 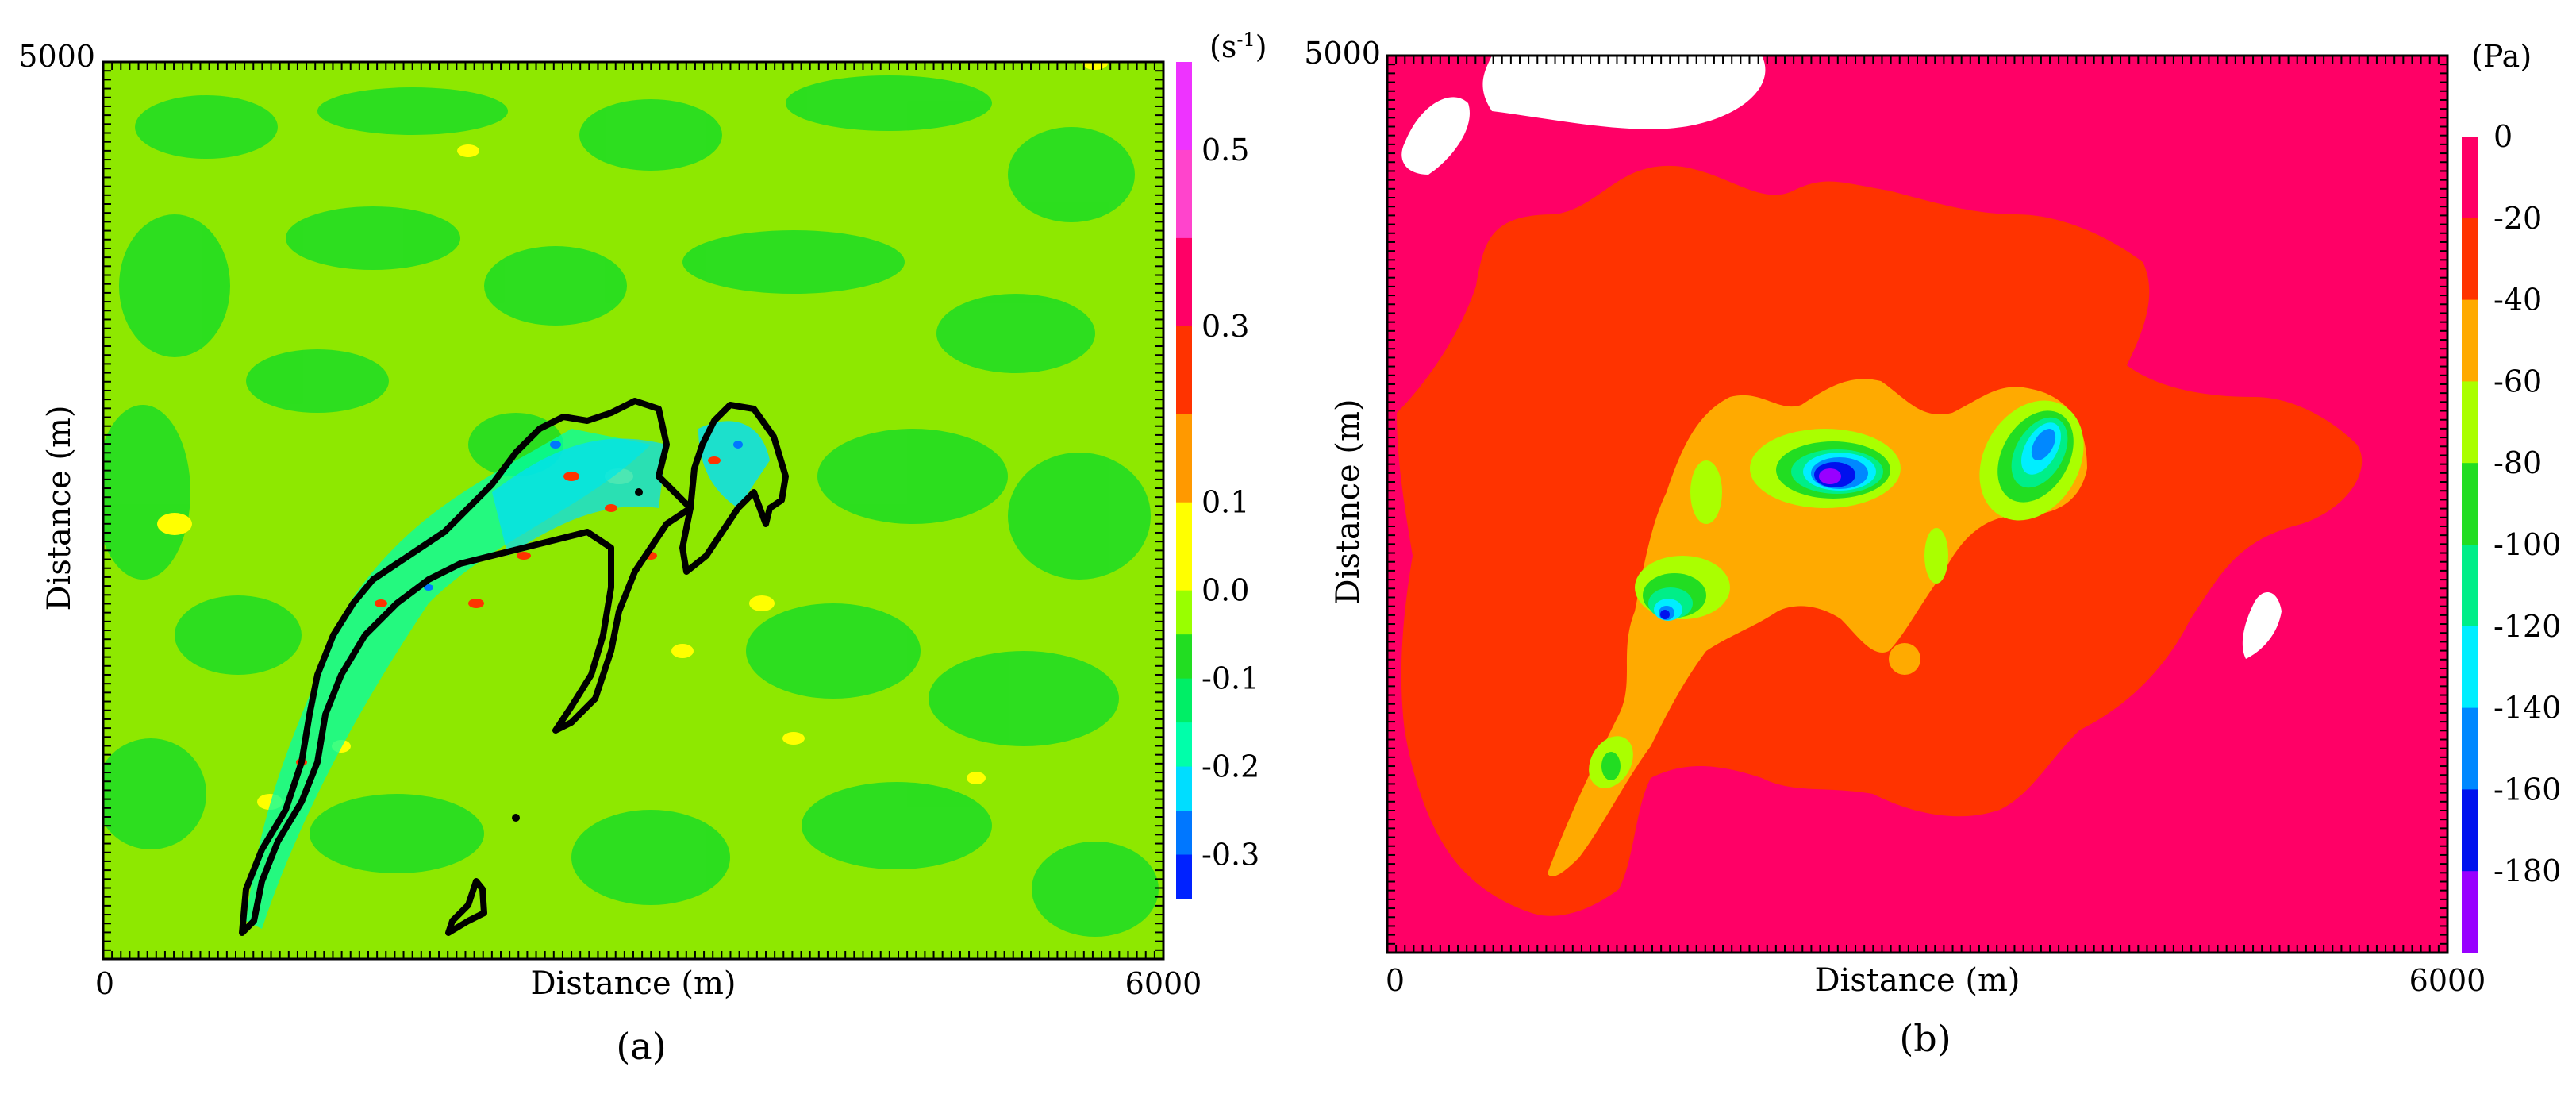 I want to click on panel-a-dot, so click(x=639, y=492).